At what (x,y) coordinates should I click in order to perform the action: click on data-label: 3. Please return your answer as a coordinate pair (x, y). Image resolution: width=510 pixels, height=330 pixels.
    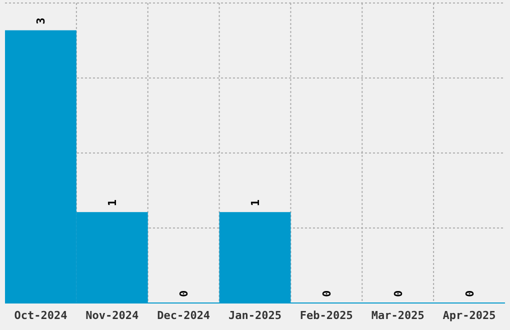
    Looking at the image, I should click on (41, 21).